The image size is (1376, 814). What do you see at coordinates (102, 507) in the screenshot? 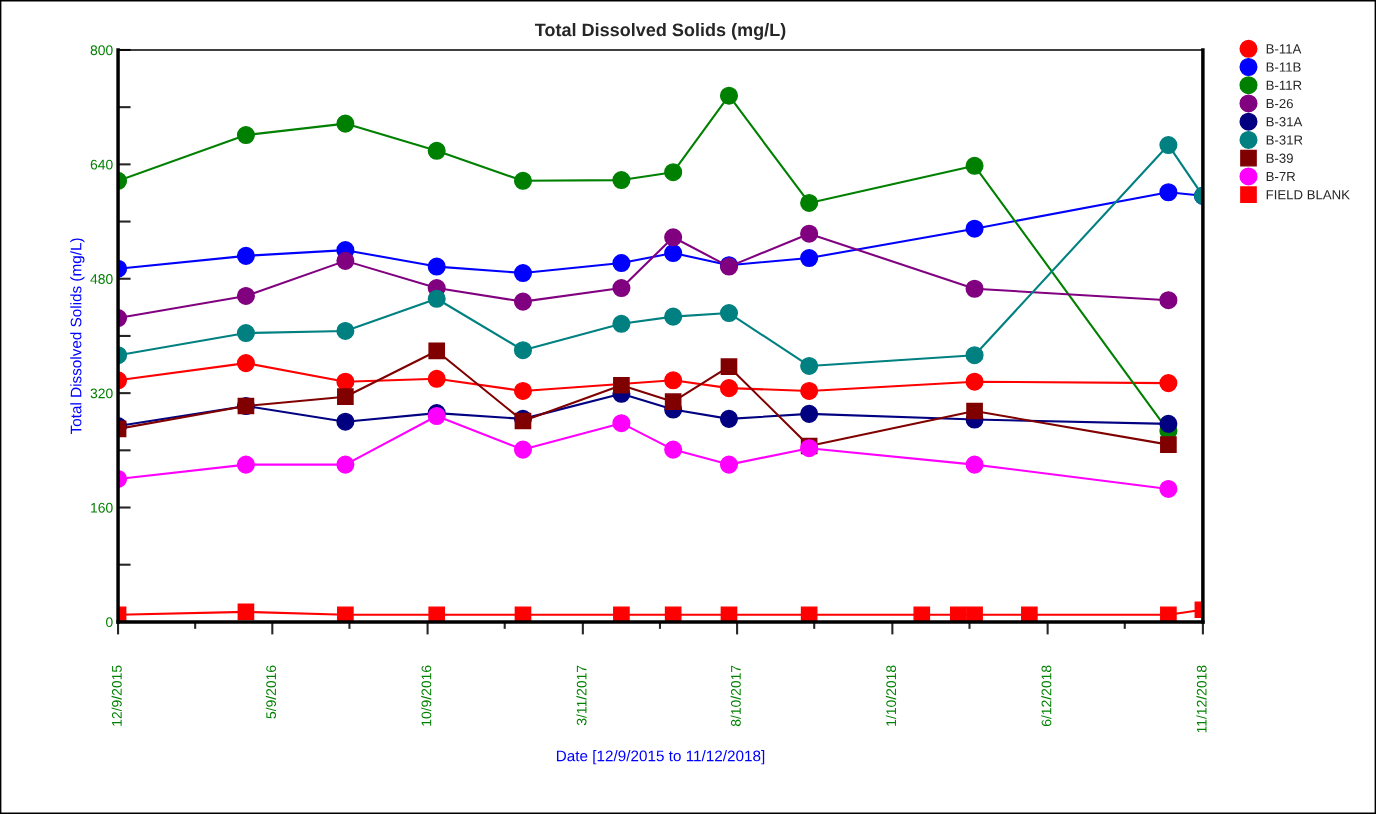
I see `y-tick-label: 160` at bounding box center [102, 507].